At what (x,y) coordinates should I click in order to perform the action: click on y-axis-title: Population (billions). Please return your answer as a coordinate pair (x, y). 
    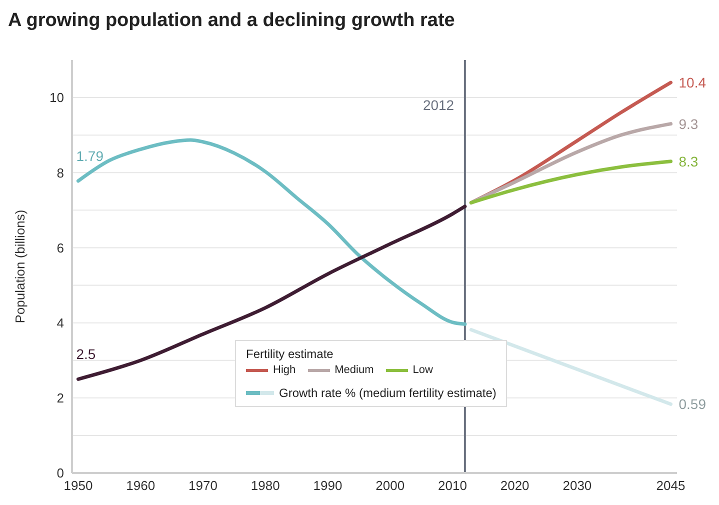
    Looking at the image, I should click on (20, 267).